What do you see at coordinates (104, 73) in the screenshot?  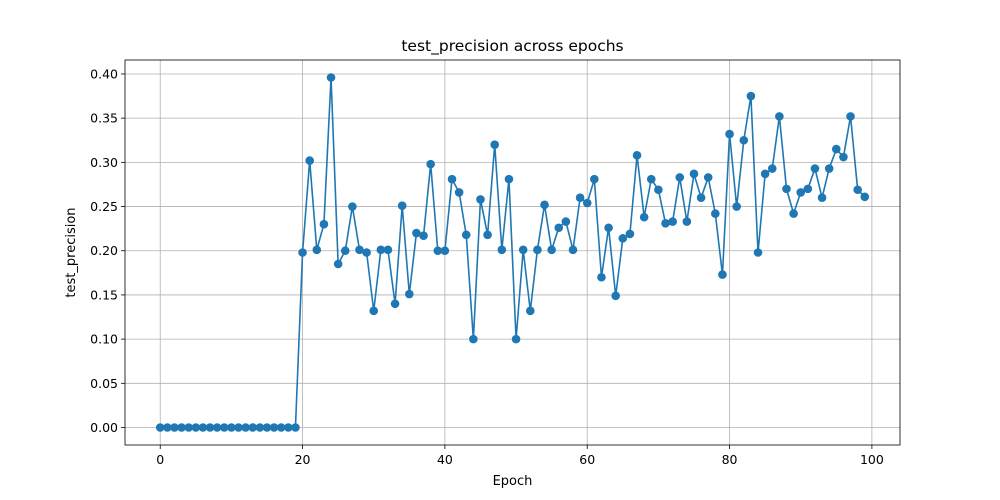 I see `y-tick-label: 0.40` at bounding box center [104, 73].